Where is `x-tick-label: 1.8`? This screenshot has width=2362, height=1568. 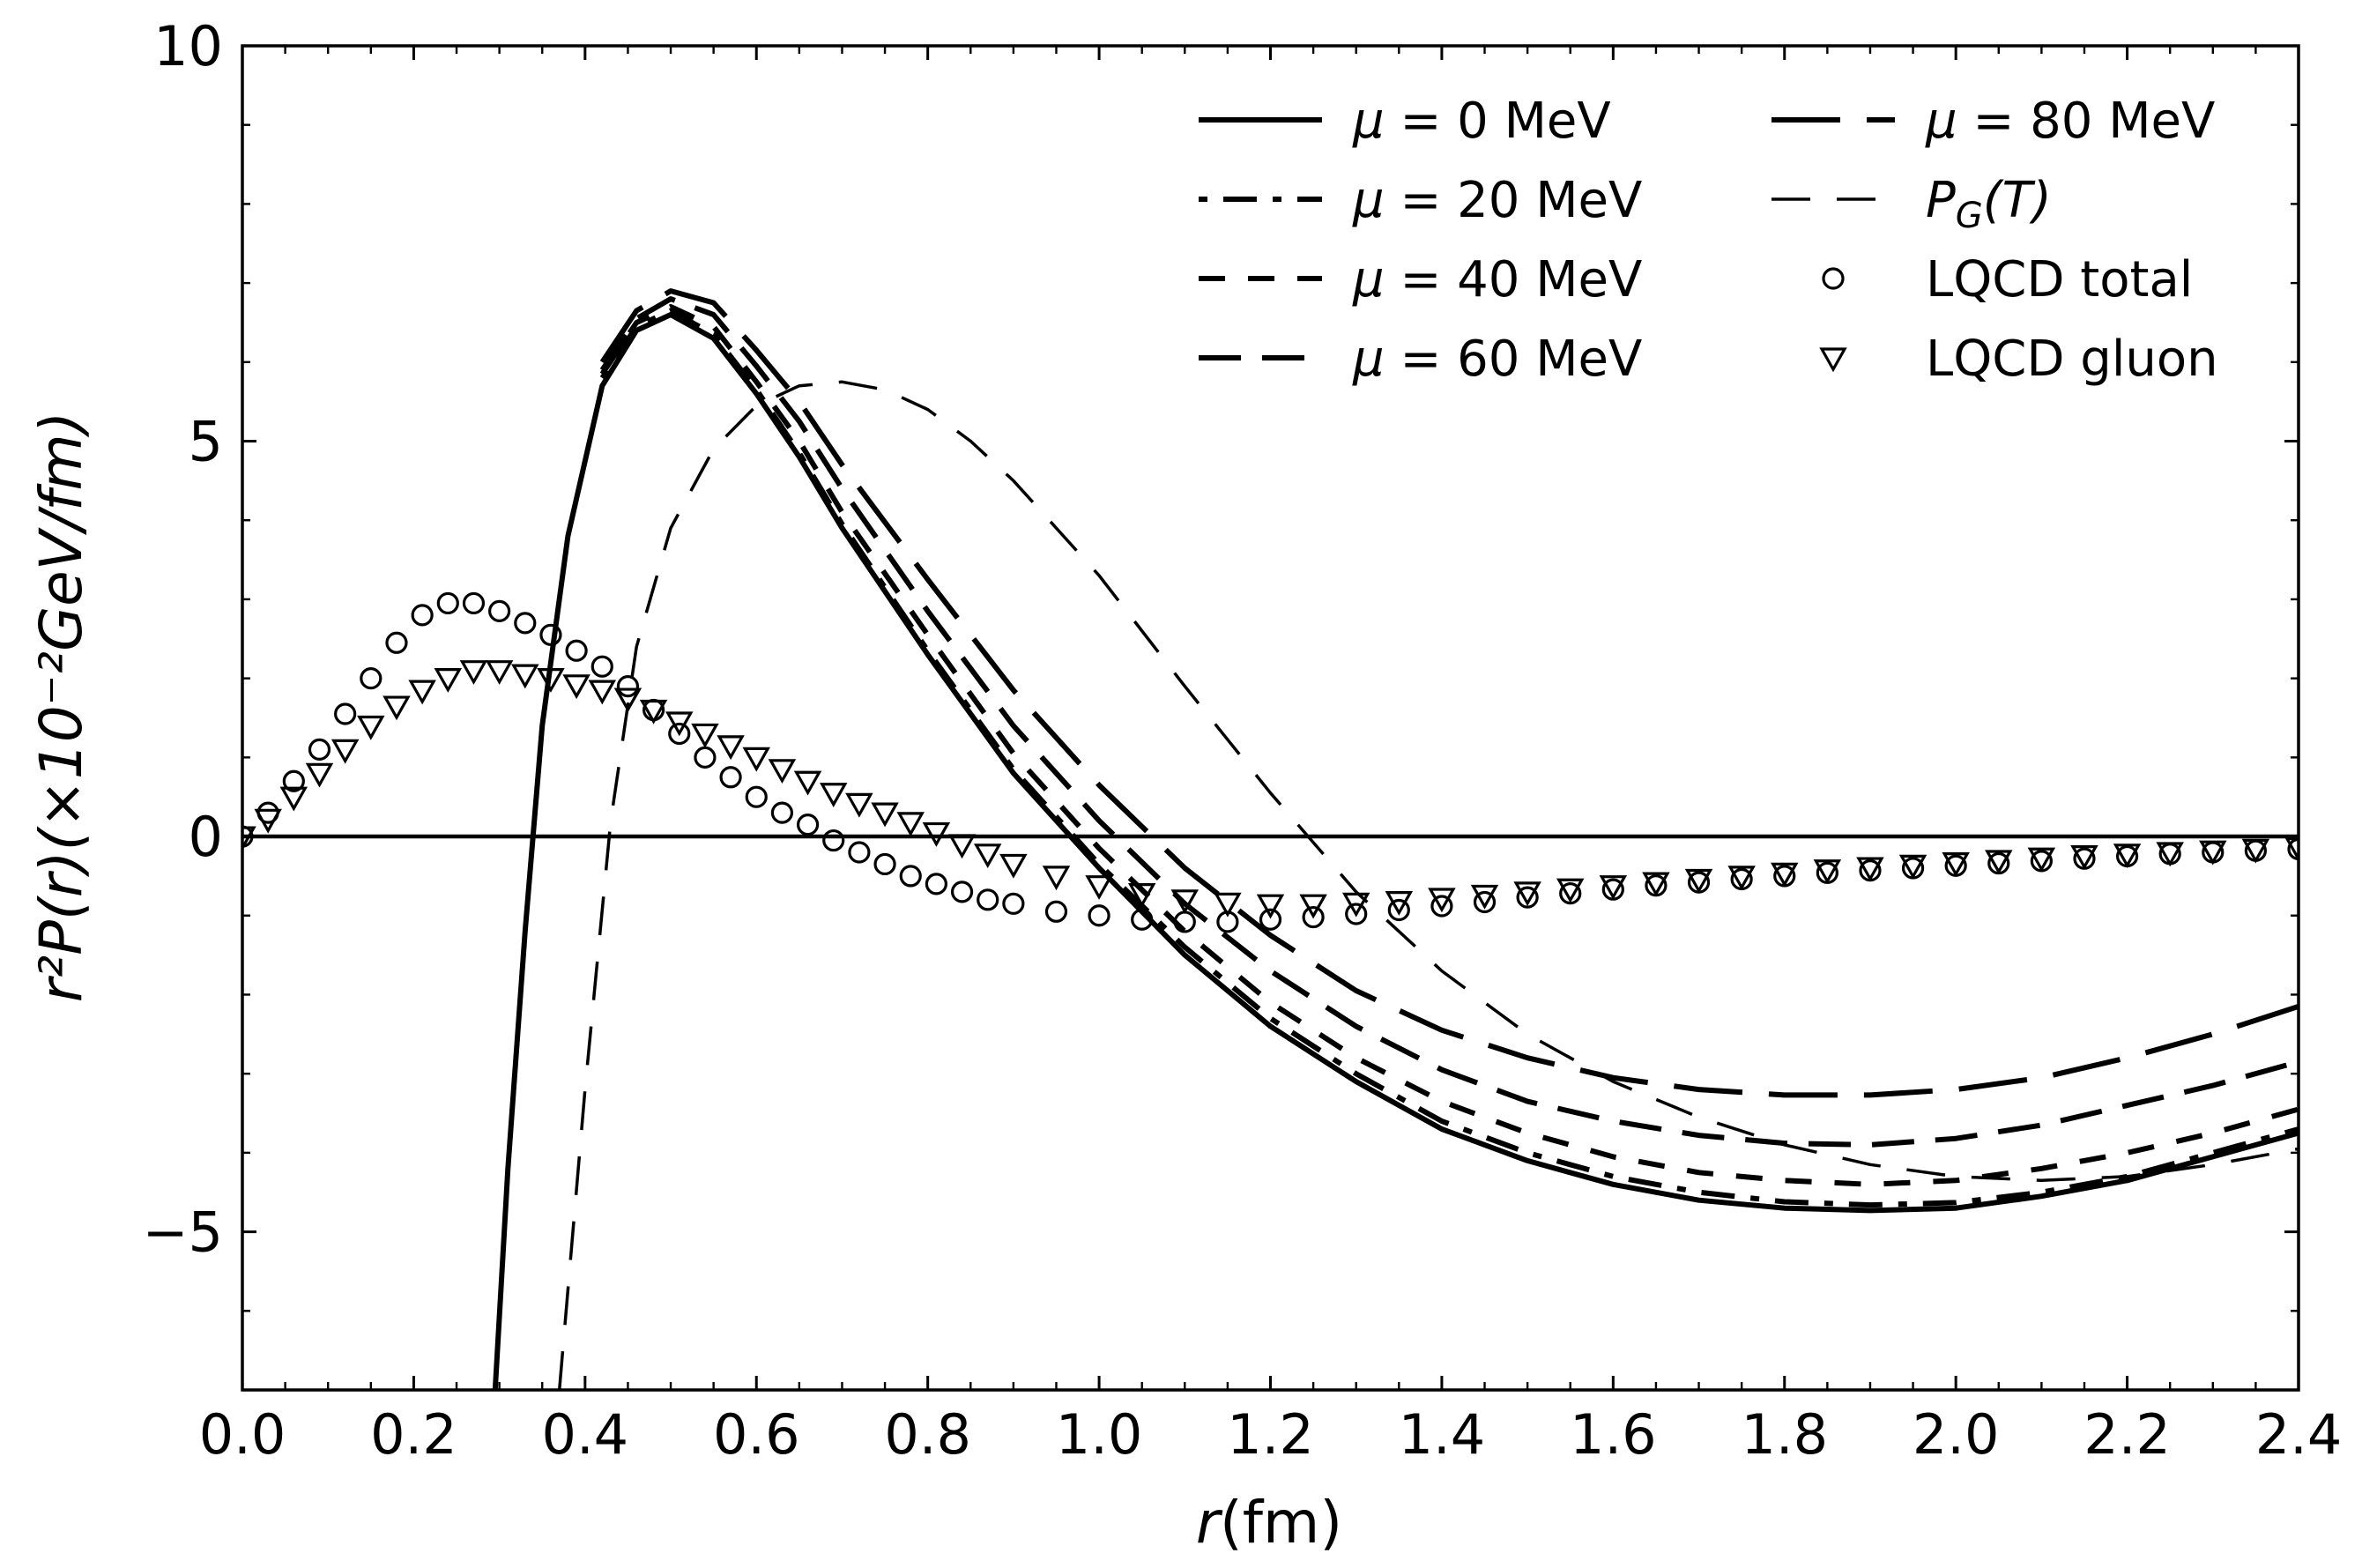
x-tick-label: 1.8 is located at coordinates (1784, 1434).